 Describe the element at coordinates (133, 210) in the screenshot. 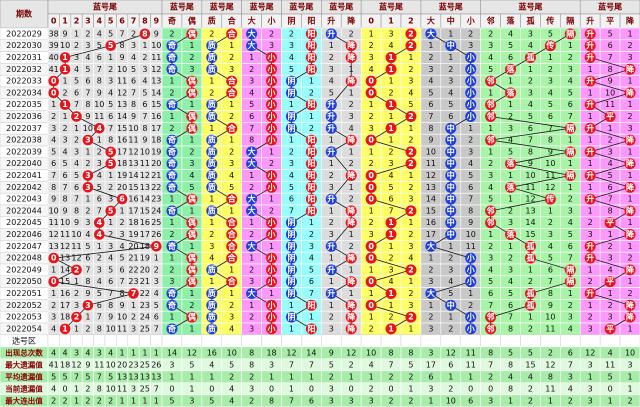

I see `omission-value: 17` at that location.